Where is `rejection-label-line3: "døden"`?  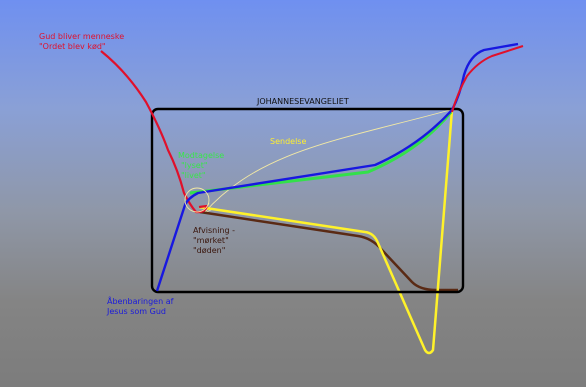
rejection-label-line3: "døden" is located at coordinates (209, 250).